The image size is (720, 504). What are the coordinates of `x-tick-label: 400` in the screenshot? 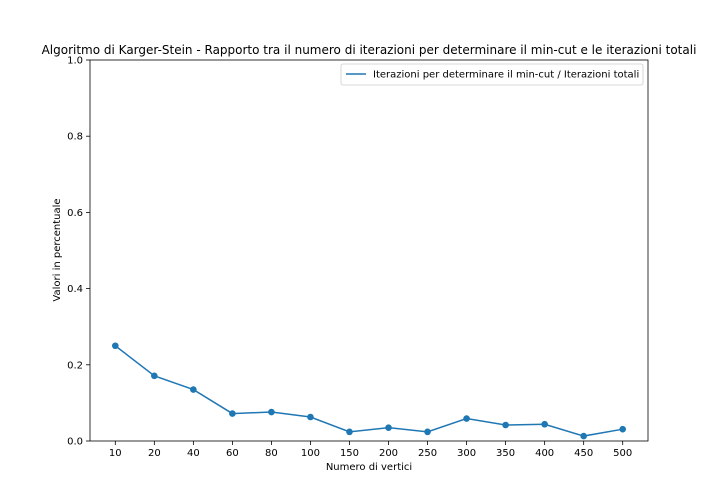 It's located at (544, 453).